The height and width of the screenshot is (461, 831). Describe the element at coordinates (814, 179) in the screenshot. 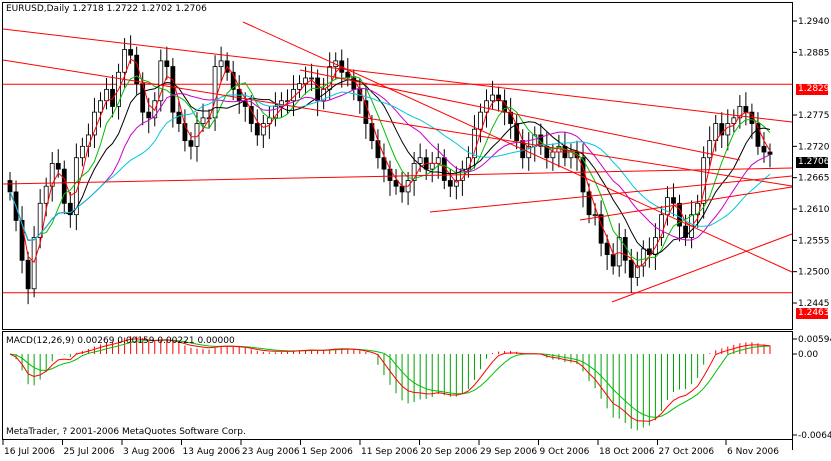

I see `price-tick-label: 1.2665` at that location.